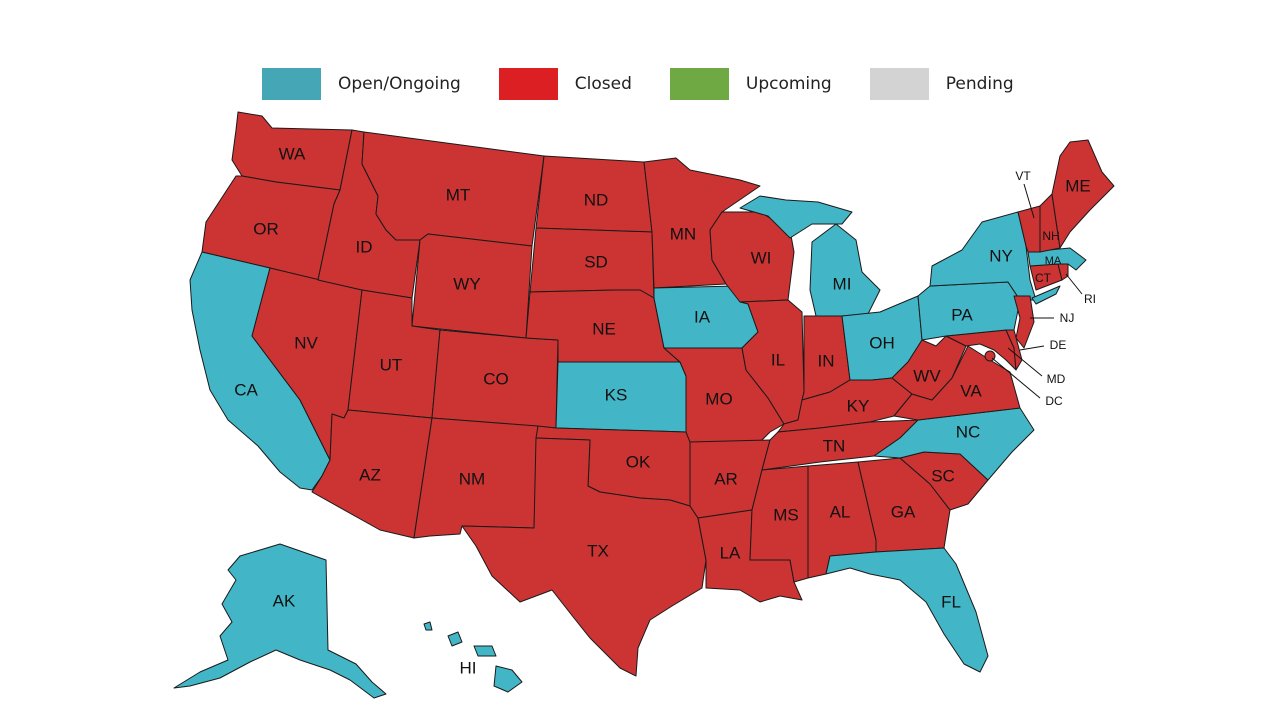 The width and height of the screenshot is (1280, 720). Describe the element at coordinates (284, 600) in the screenshot. I see `state-label-ak: AK` at that location.